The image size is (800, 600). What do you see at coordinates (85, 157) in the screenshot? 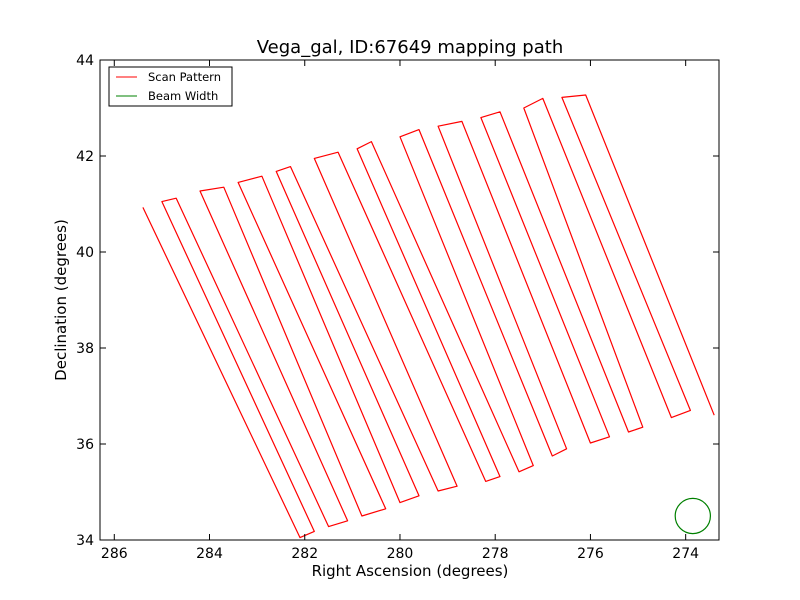
I see `y-tick-label: 42` at bounding box center [85, 157].